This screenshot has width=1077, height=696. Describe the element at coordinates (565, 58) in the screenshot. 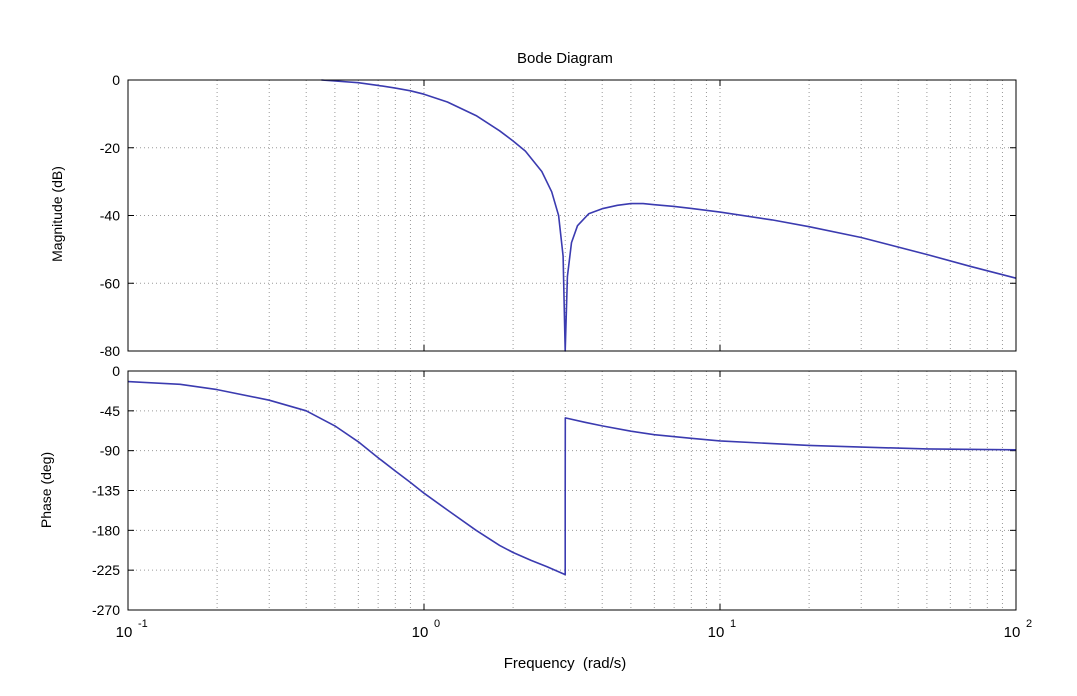

I see `chart-title: Bode Diagram` at that location.